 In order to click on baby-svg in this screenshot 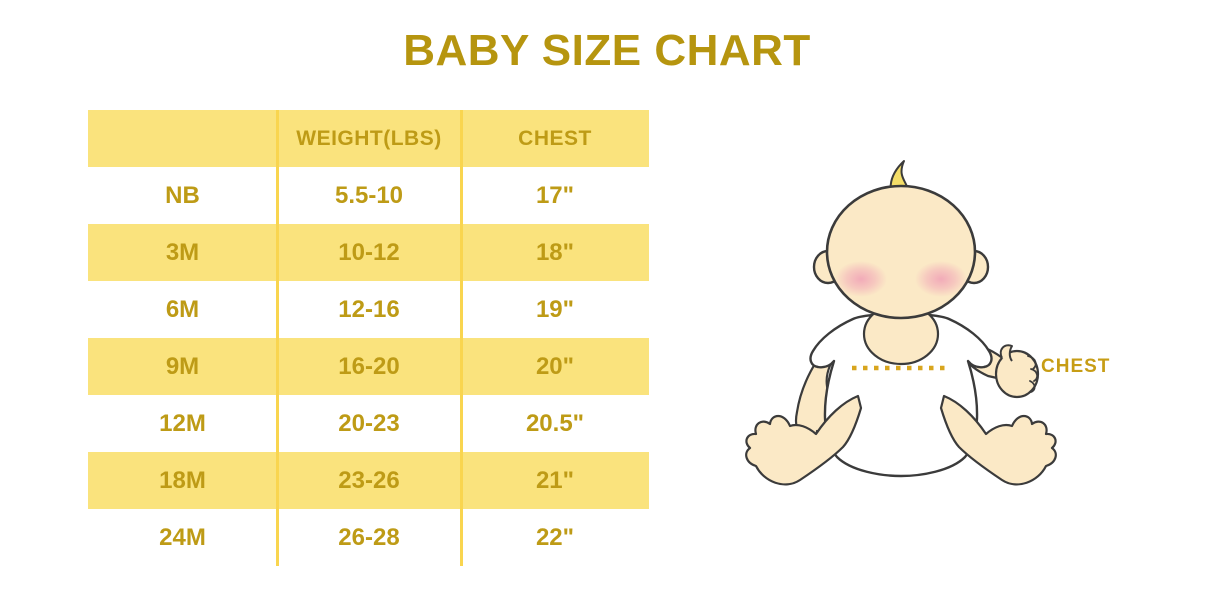, I will do `click(901, 323)`.